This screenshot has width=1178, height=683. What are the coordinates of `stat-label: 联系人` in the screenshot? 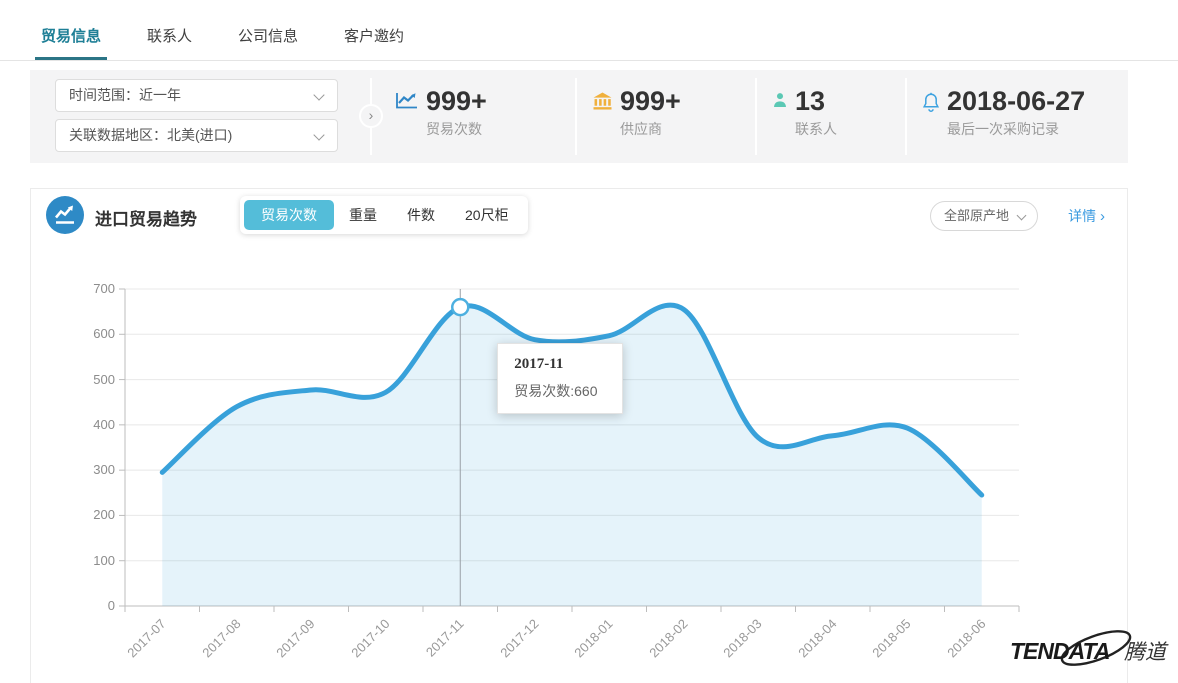 It's located at (816, 129).